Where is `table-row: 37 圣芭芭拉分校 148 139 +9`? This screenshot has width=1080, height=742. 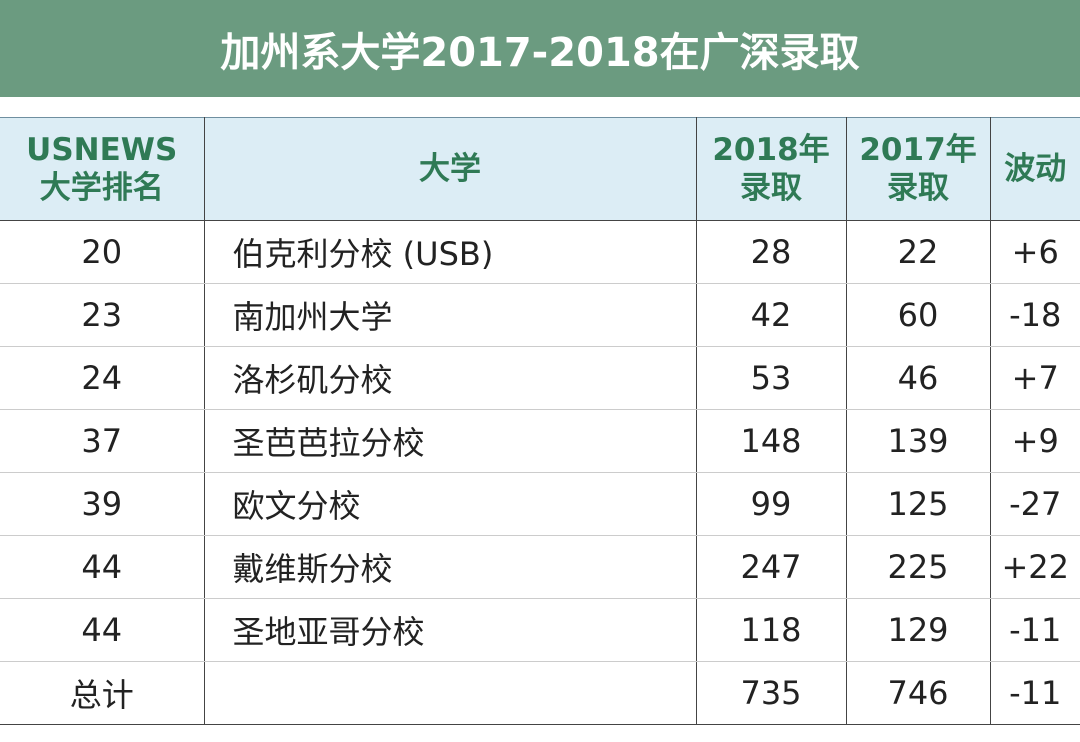 table-row: 37 圣芭芭拉分校 148 139 +9 is located at coordinates (540, 441).